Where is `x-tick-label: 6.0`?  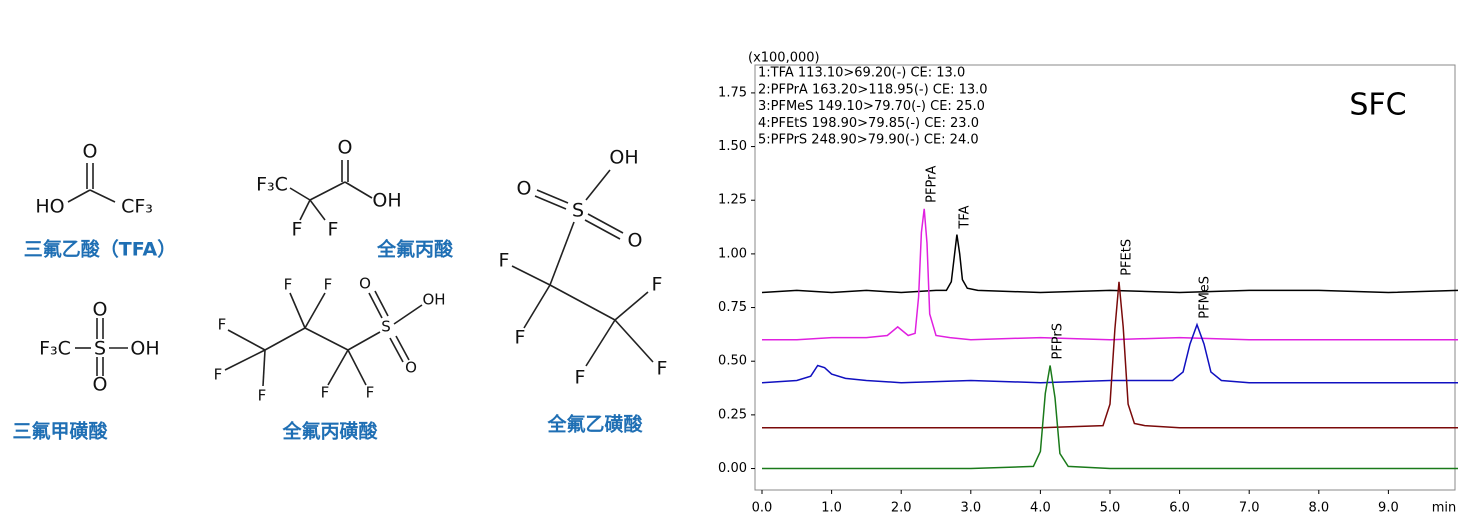
x-tick-label: 6.0 is located at coordinates (1179, 508).